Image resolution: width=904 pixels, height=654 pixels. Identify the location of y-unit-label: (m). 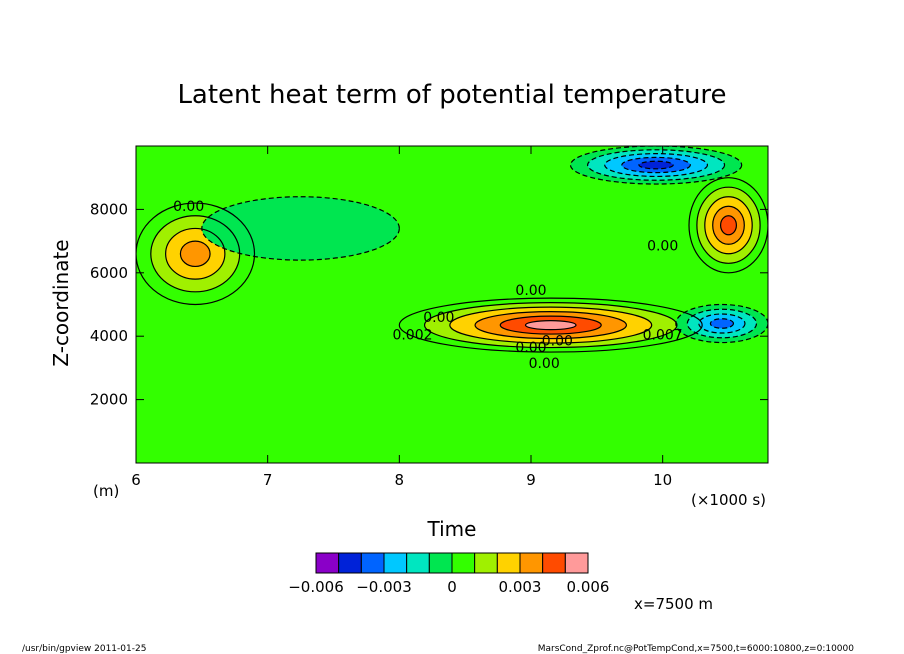
(106, 491).